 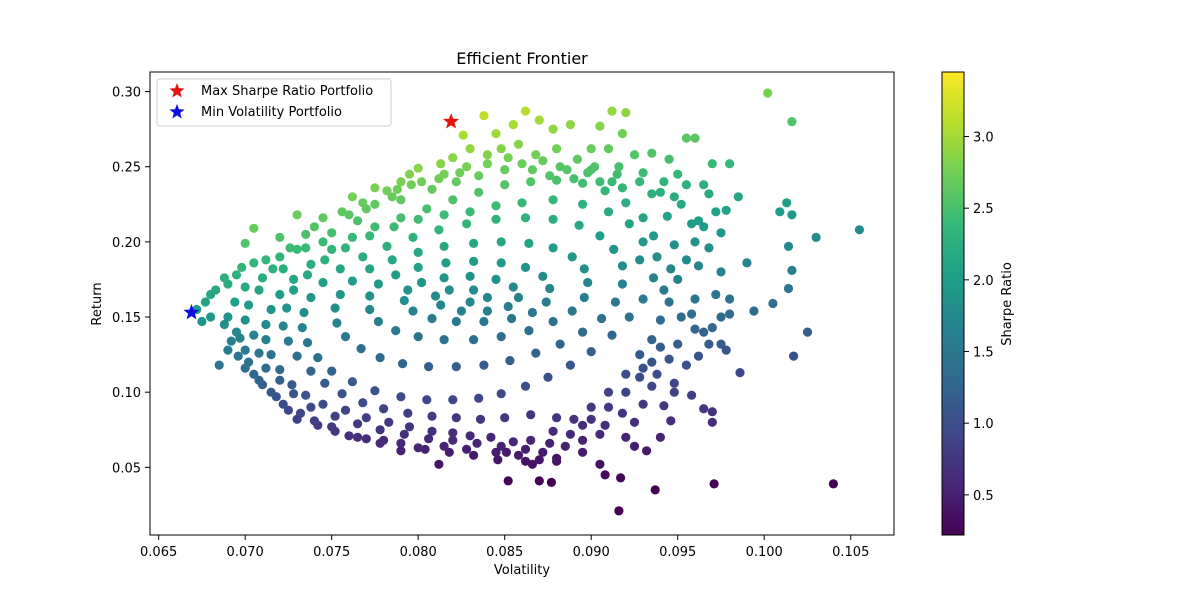 I want to click on x-tick-label: 0.065, so click(x=158, y=552).